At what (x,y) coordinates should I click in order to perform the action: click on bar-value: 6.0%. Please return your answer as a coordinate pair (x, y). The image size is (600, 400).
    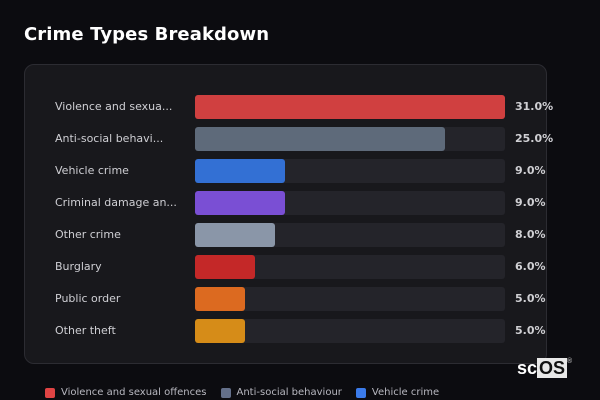
    Looking at the image, I should click on (530, 266).